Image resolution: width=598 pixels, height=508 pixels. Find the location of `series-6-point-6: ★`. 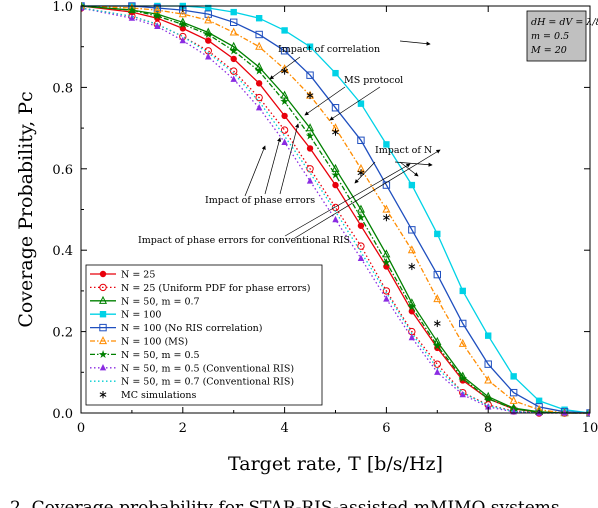

series-6-point-6: ★ is located at coordinates (259, 71).